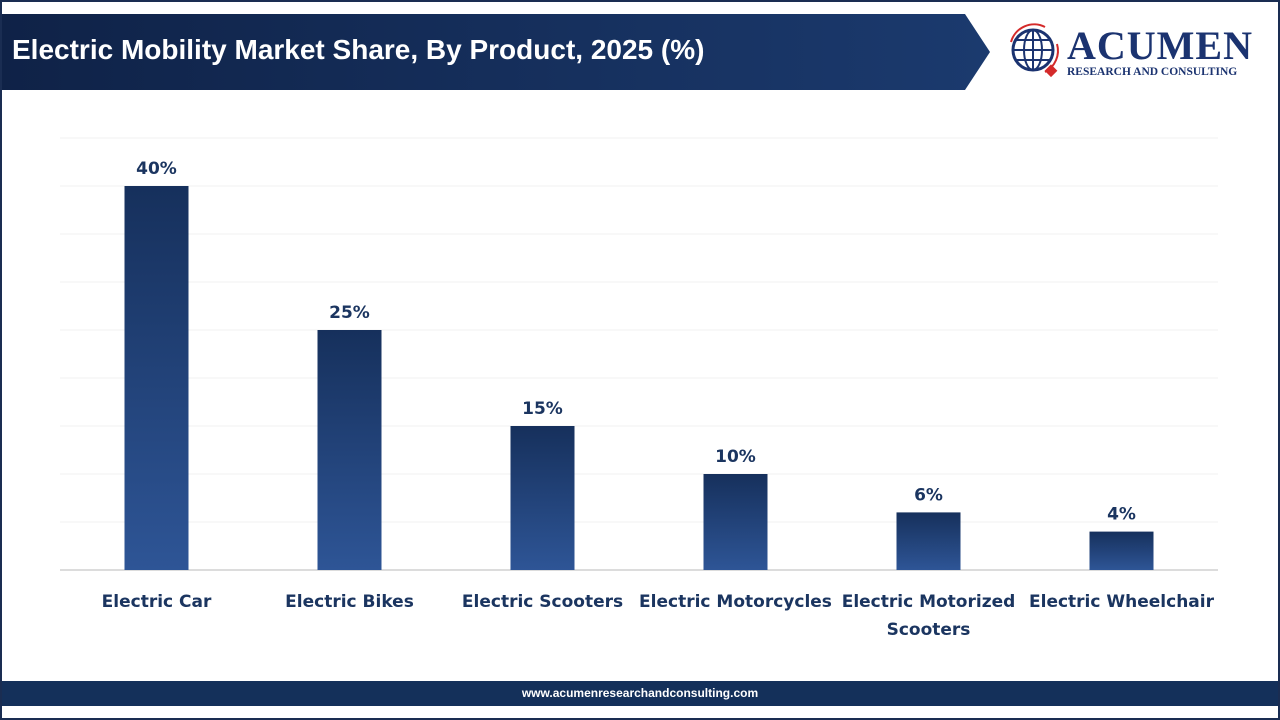 This screenshot has width=1280, height=720. Describe the element at coordinates (1160, 45) in the screenshot. I see `logo-name: ACUMEN` at that location.